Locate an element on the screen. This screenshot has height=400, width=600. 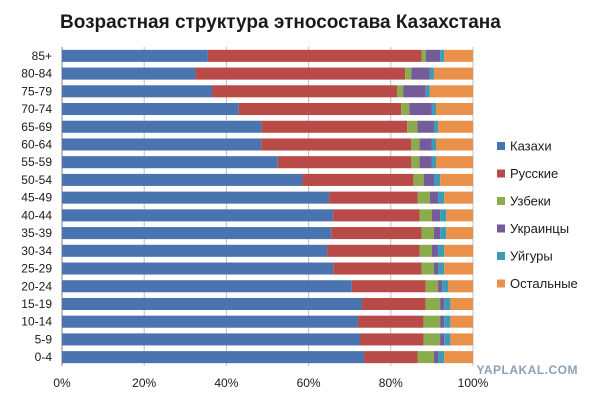
y-tick-label: 80-84 is located at coordinates (36, 74).